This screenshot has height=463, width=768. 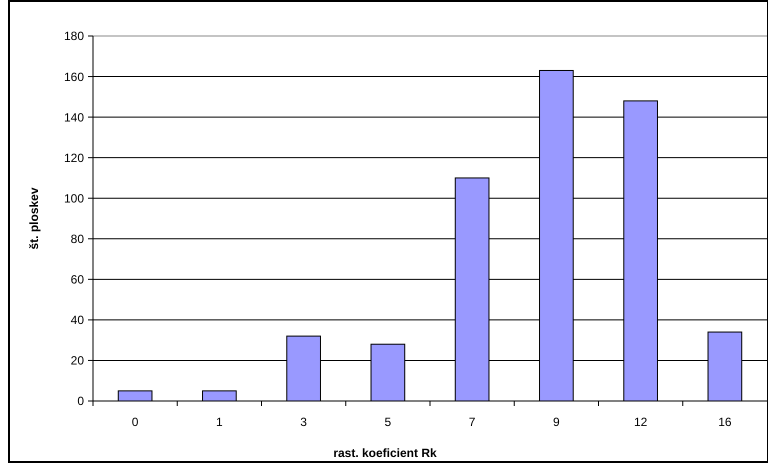 What do you see at coordinates (385, 453) in the screenshot?
I see `x-axis-title: rast. koeficient Rk` at bounding box center [385, 453].